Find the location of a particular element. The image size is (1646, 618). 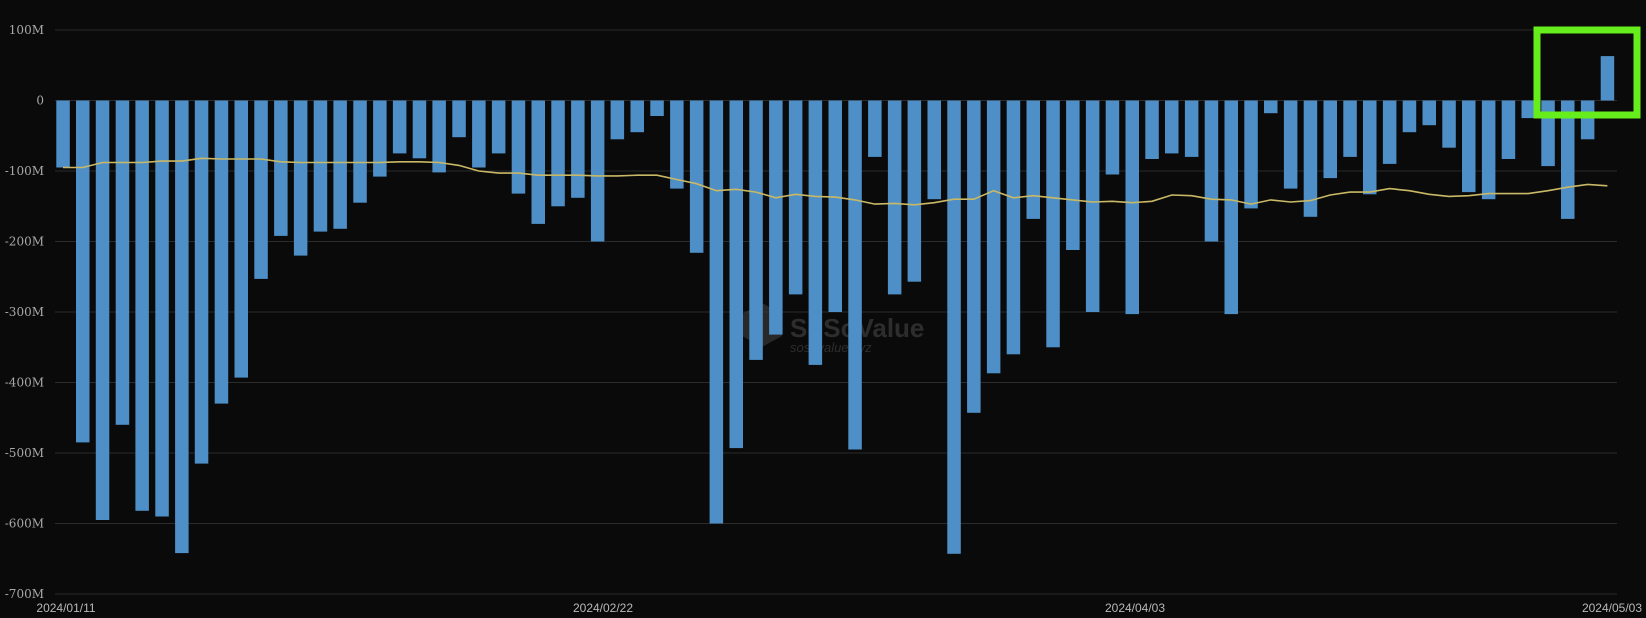

x-tick-label: 2024/01/11 is located at coordinates (65, 608).